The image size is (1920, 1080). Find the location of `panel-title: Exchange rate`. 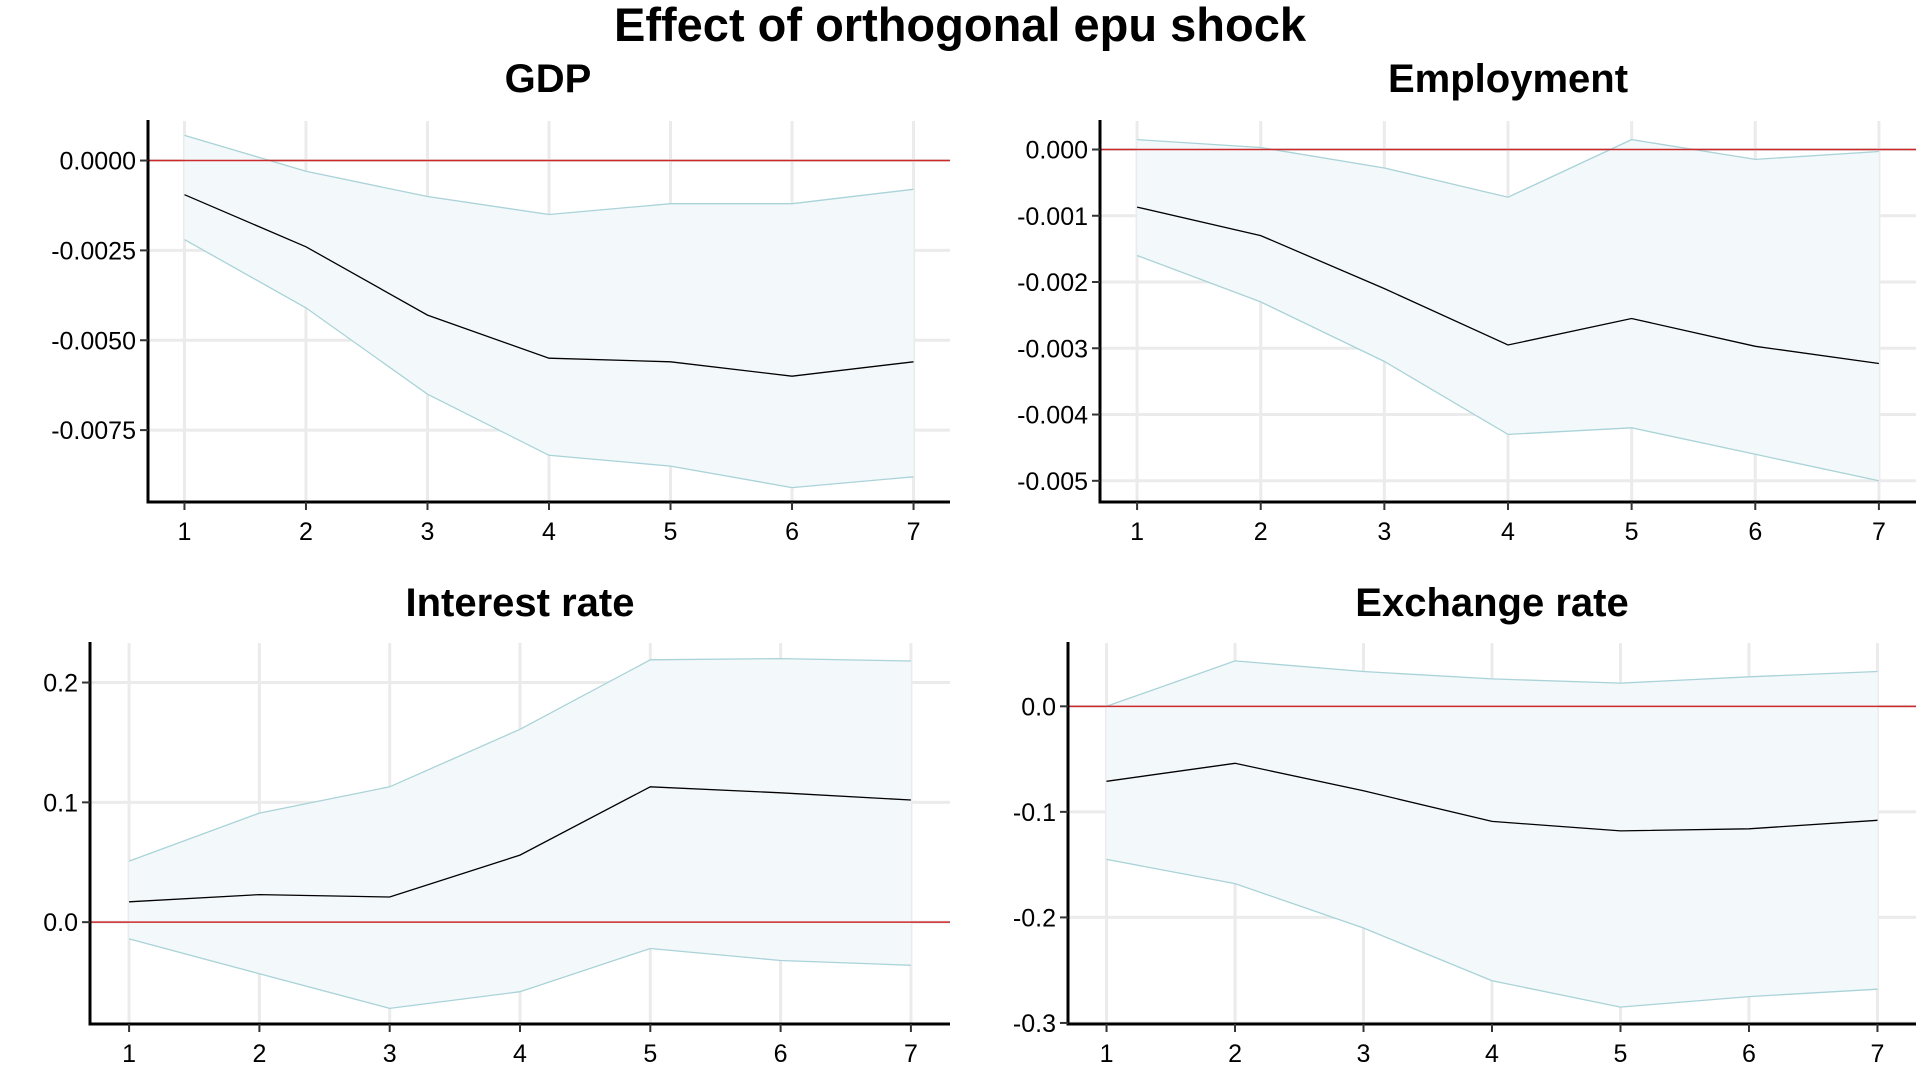

panel-title: Exchange rate is located at coordinates (1491, 603).